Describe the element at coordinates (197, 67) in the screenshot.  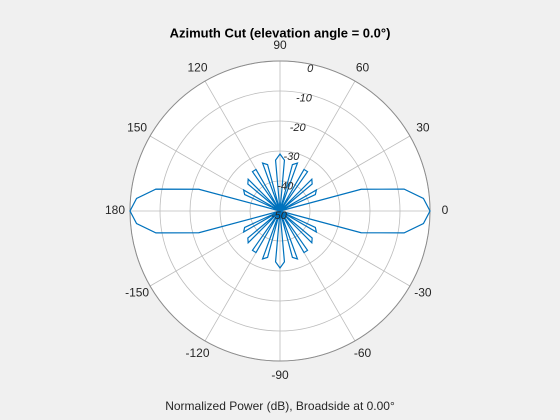
I see `theta-tick-label: 120` at that location.